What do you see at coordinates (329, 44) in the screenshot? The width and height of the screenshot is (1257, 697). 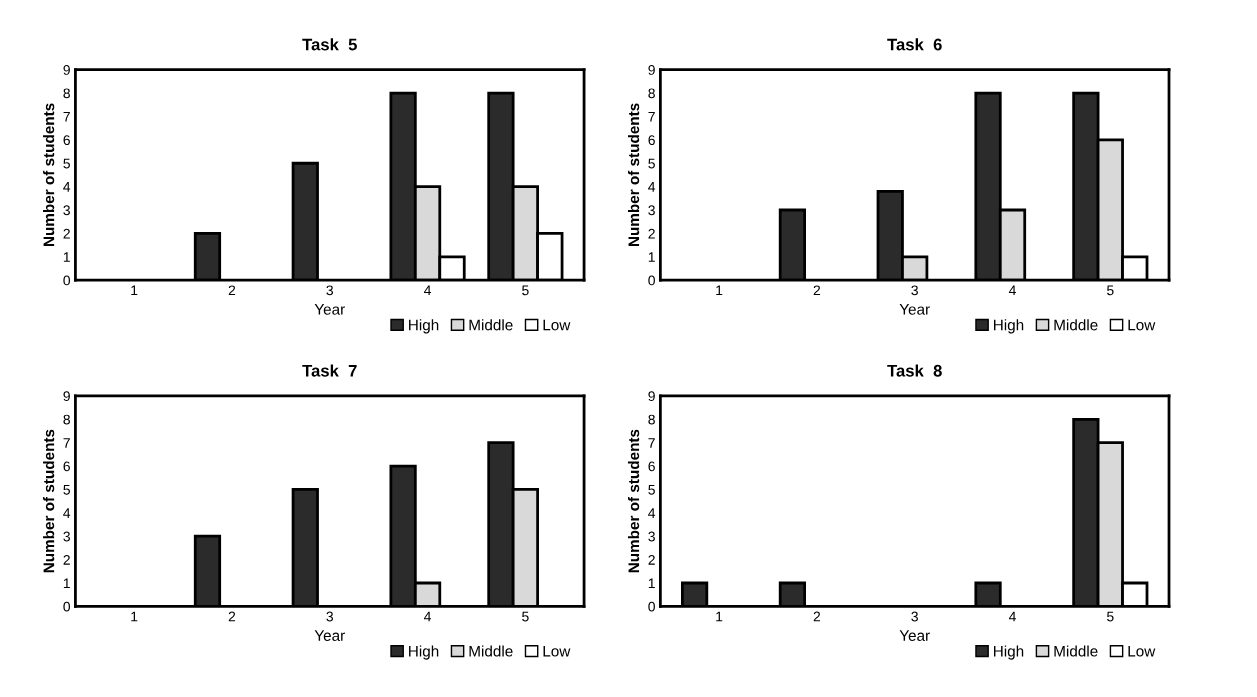 I see `chart-title: Task 5` at bounding box center [329, 44].